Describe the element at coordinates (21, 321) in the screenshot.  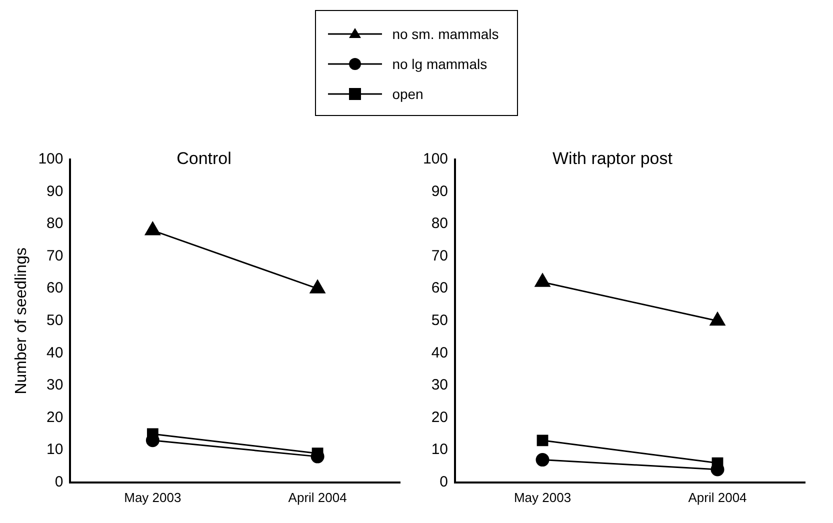
I see `y-axis-title: Number of seedlings` at that location.